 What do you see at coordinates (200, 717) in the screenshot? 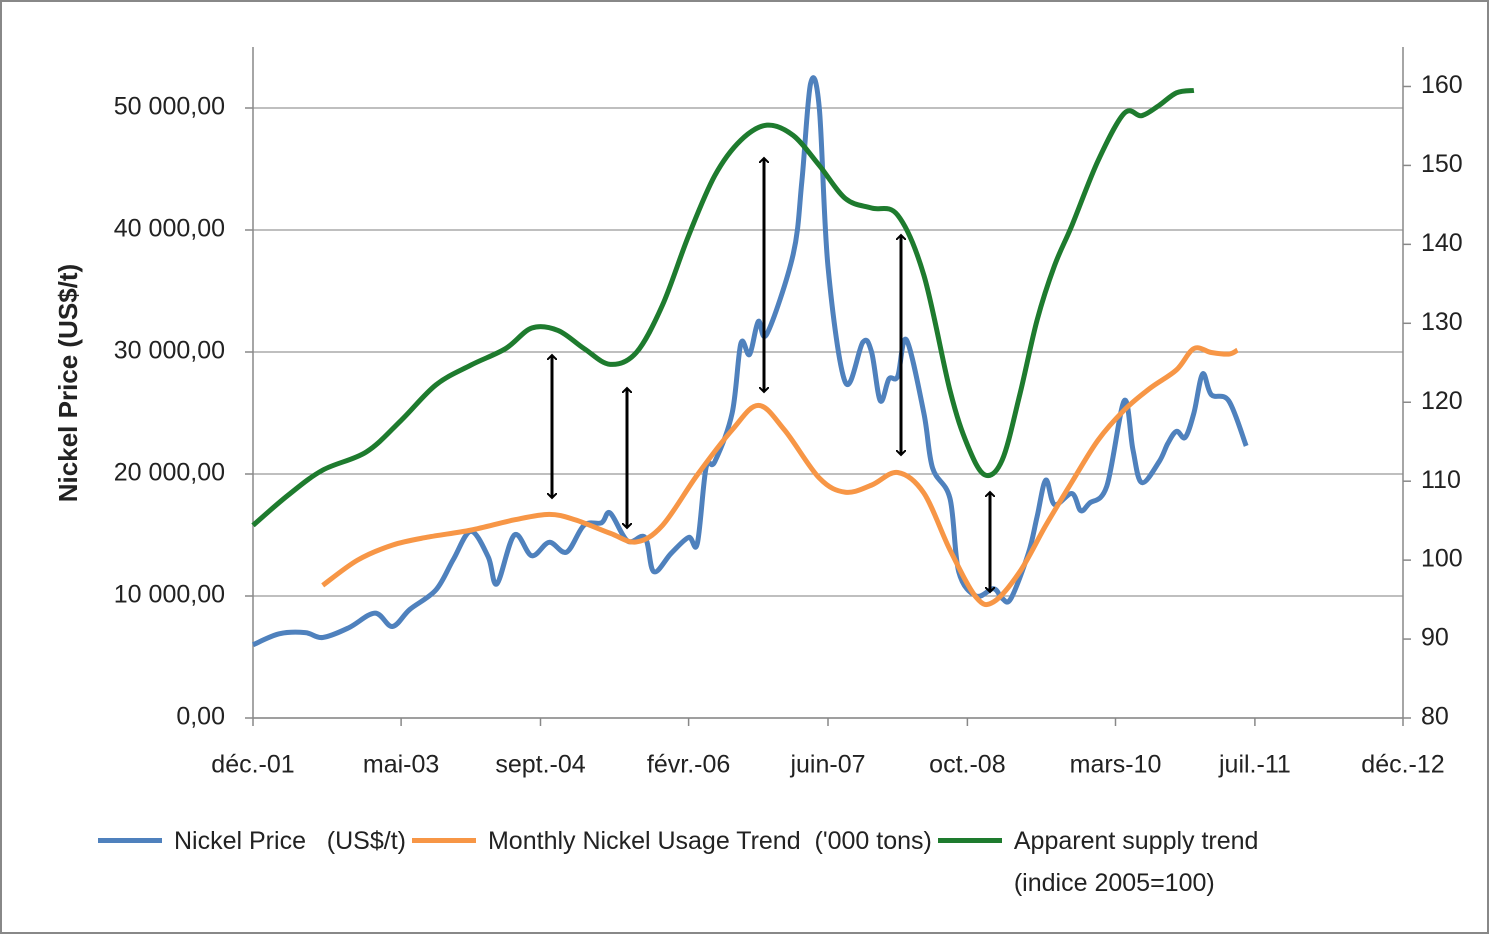
I see `y-tick-label: 0,00` at bounding box center [200, 717].